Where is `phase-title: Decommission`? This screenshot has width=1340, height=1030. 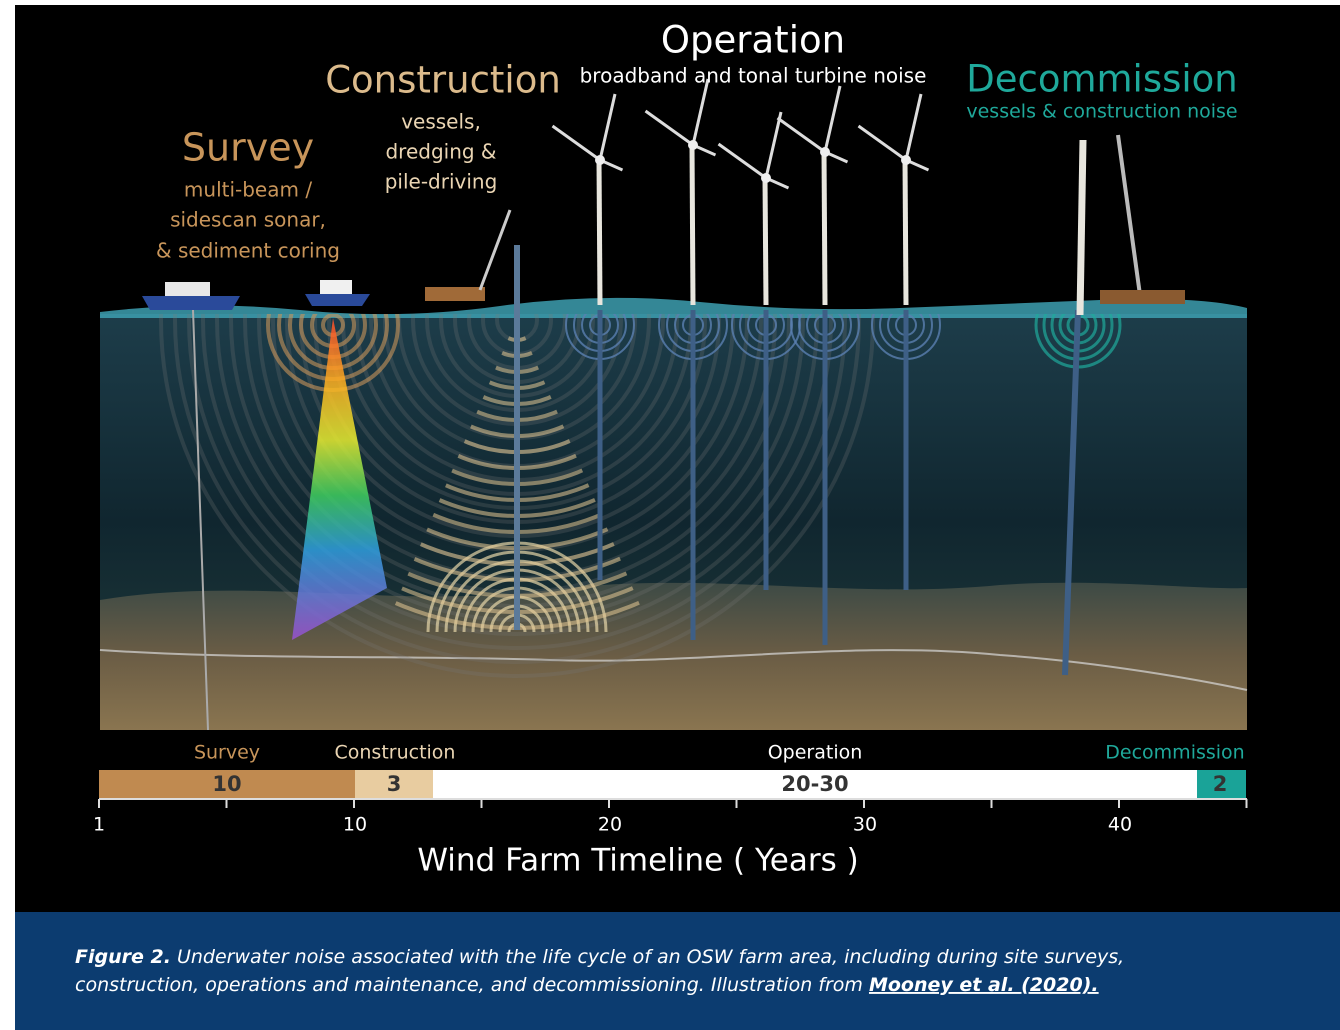
phase-title: Decommission is located at coordinates (1102, 79).